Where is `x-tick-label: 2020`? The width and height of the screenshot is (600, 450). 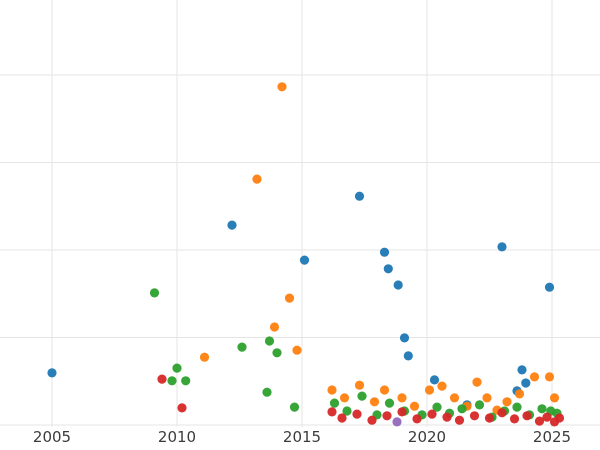 x-tick-label: 2020 is located at coordinates (427, 437).